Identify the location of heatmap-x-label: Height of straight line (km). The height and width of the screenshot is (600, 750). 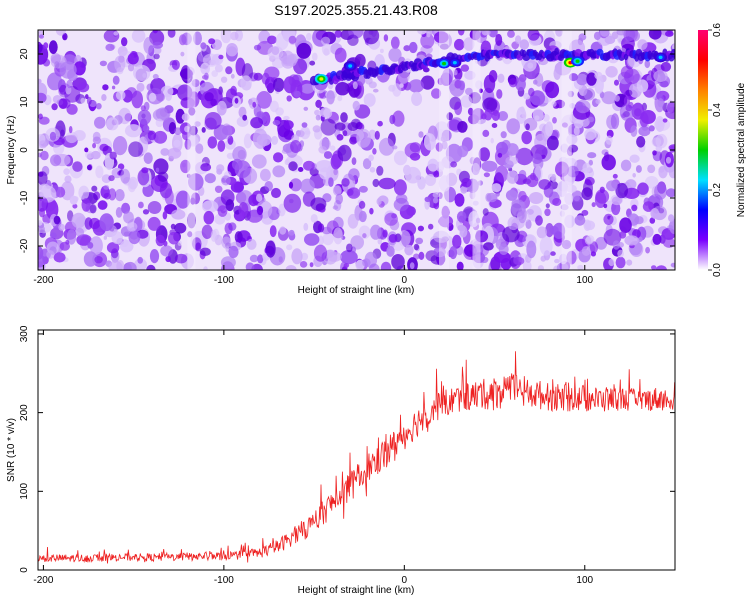
(356, 290).